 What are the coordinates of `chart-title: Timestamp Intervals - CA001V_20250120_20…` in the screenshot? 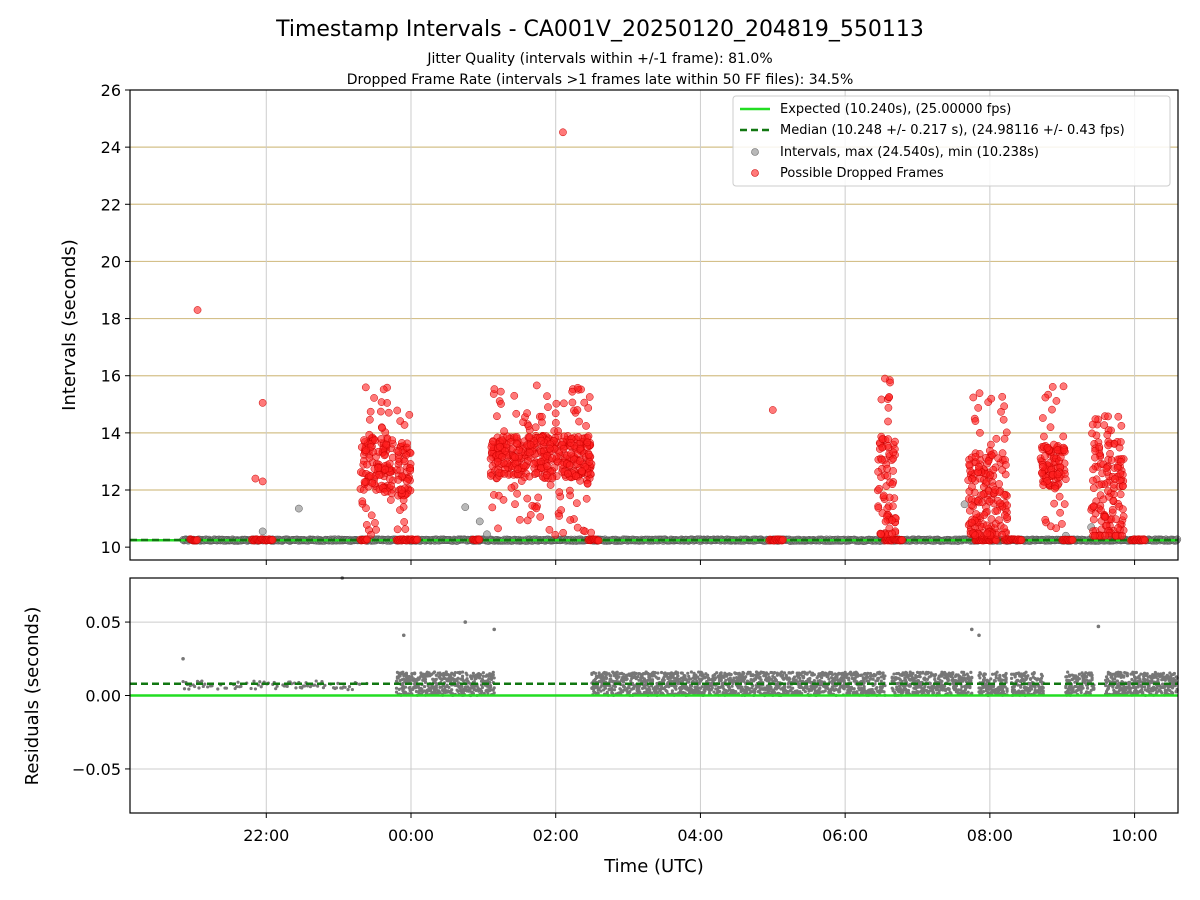 It's located at (599, 29).